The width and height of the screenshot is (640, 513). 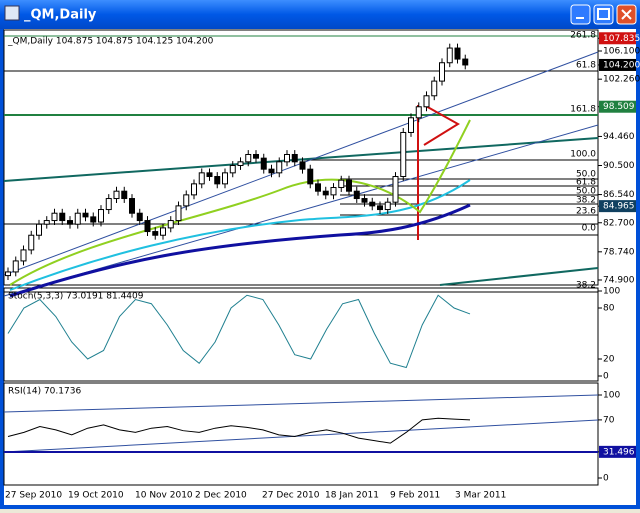 I want to click on date-label: 19 Oct 2010, so click(x=96, y=496).